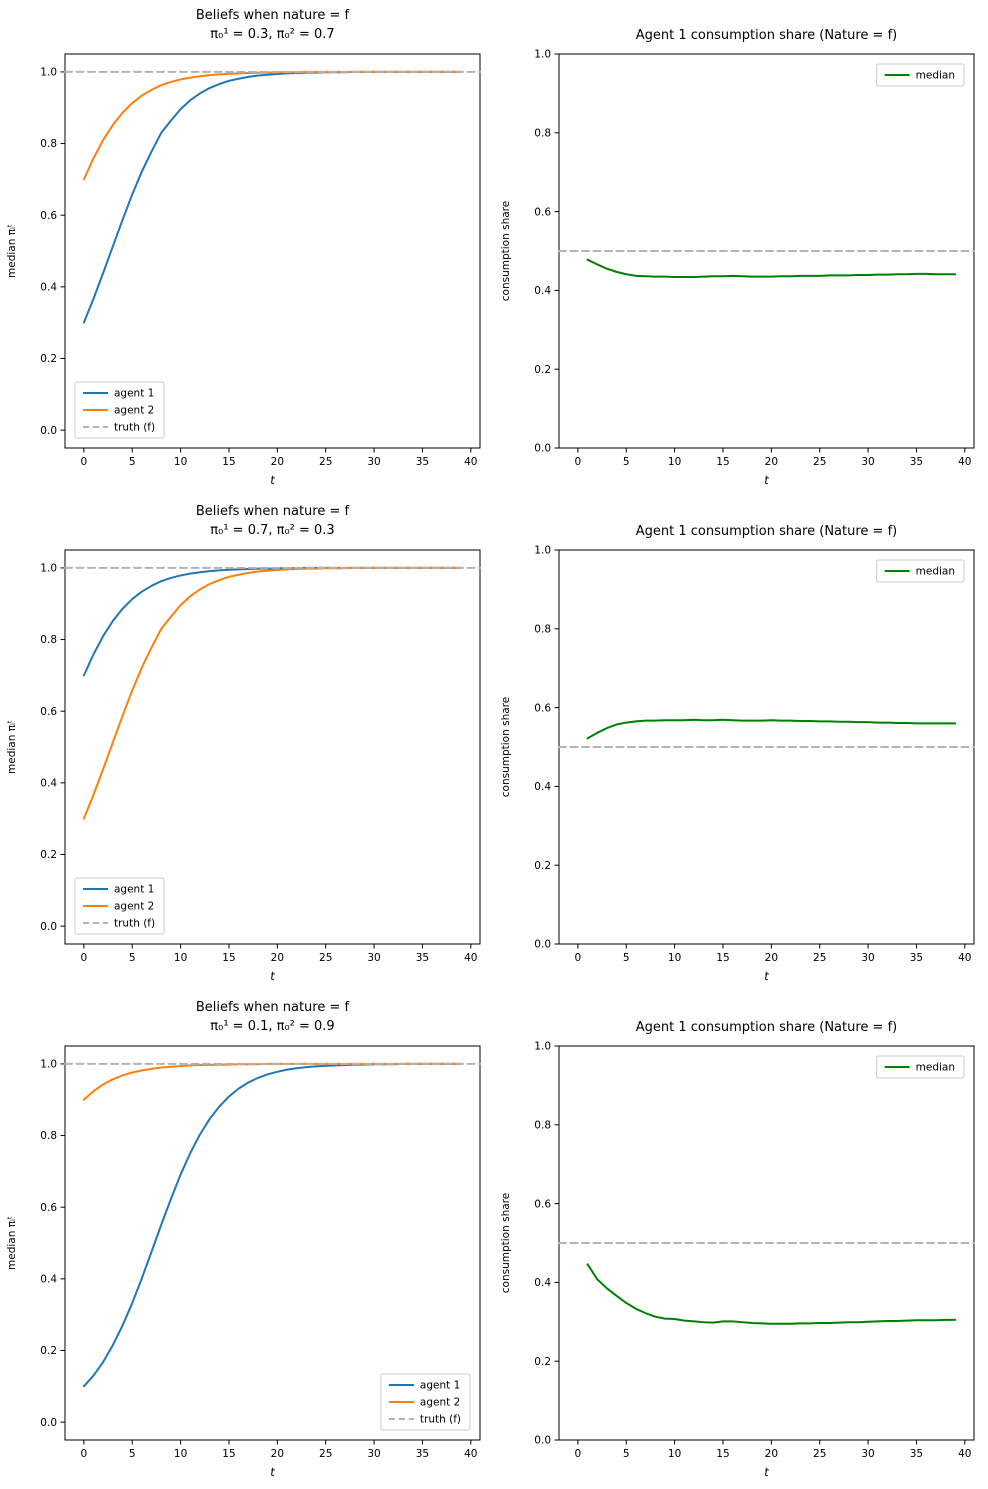  Describe the element at coordinates (766, 35) in the screenshot. I see `chart-title: Agent 1 consumption share (Nature = f)` at that location.